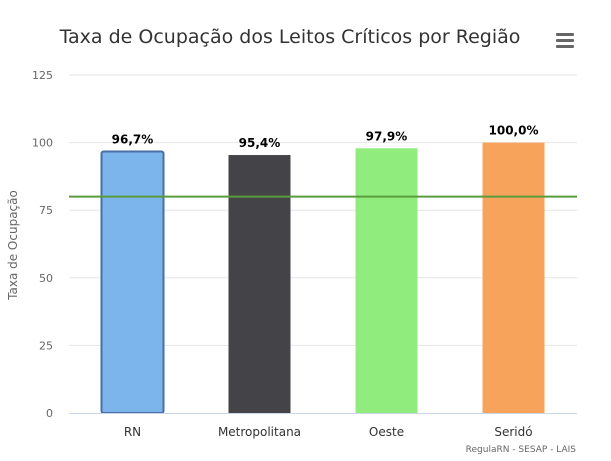 The image size is (611, 461). I want to click on y-axis-tick-labels: 0 25 50 75 100 125, so click(42, 244).